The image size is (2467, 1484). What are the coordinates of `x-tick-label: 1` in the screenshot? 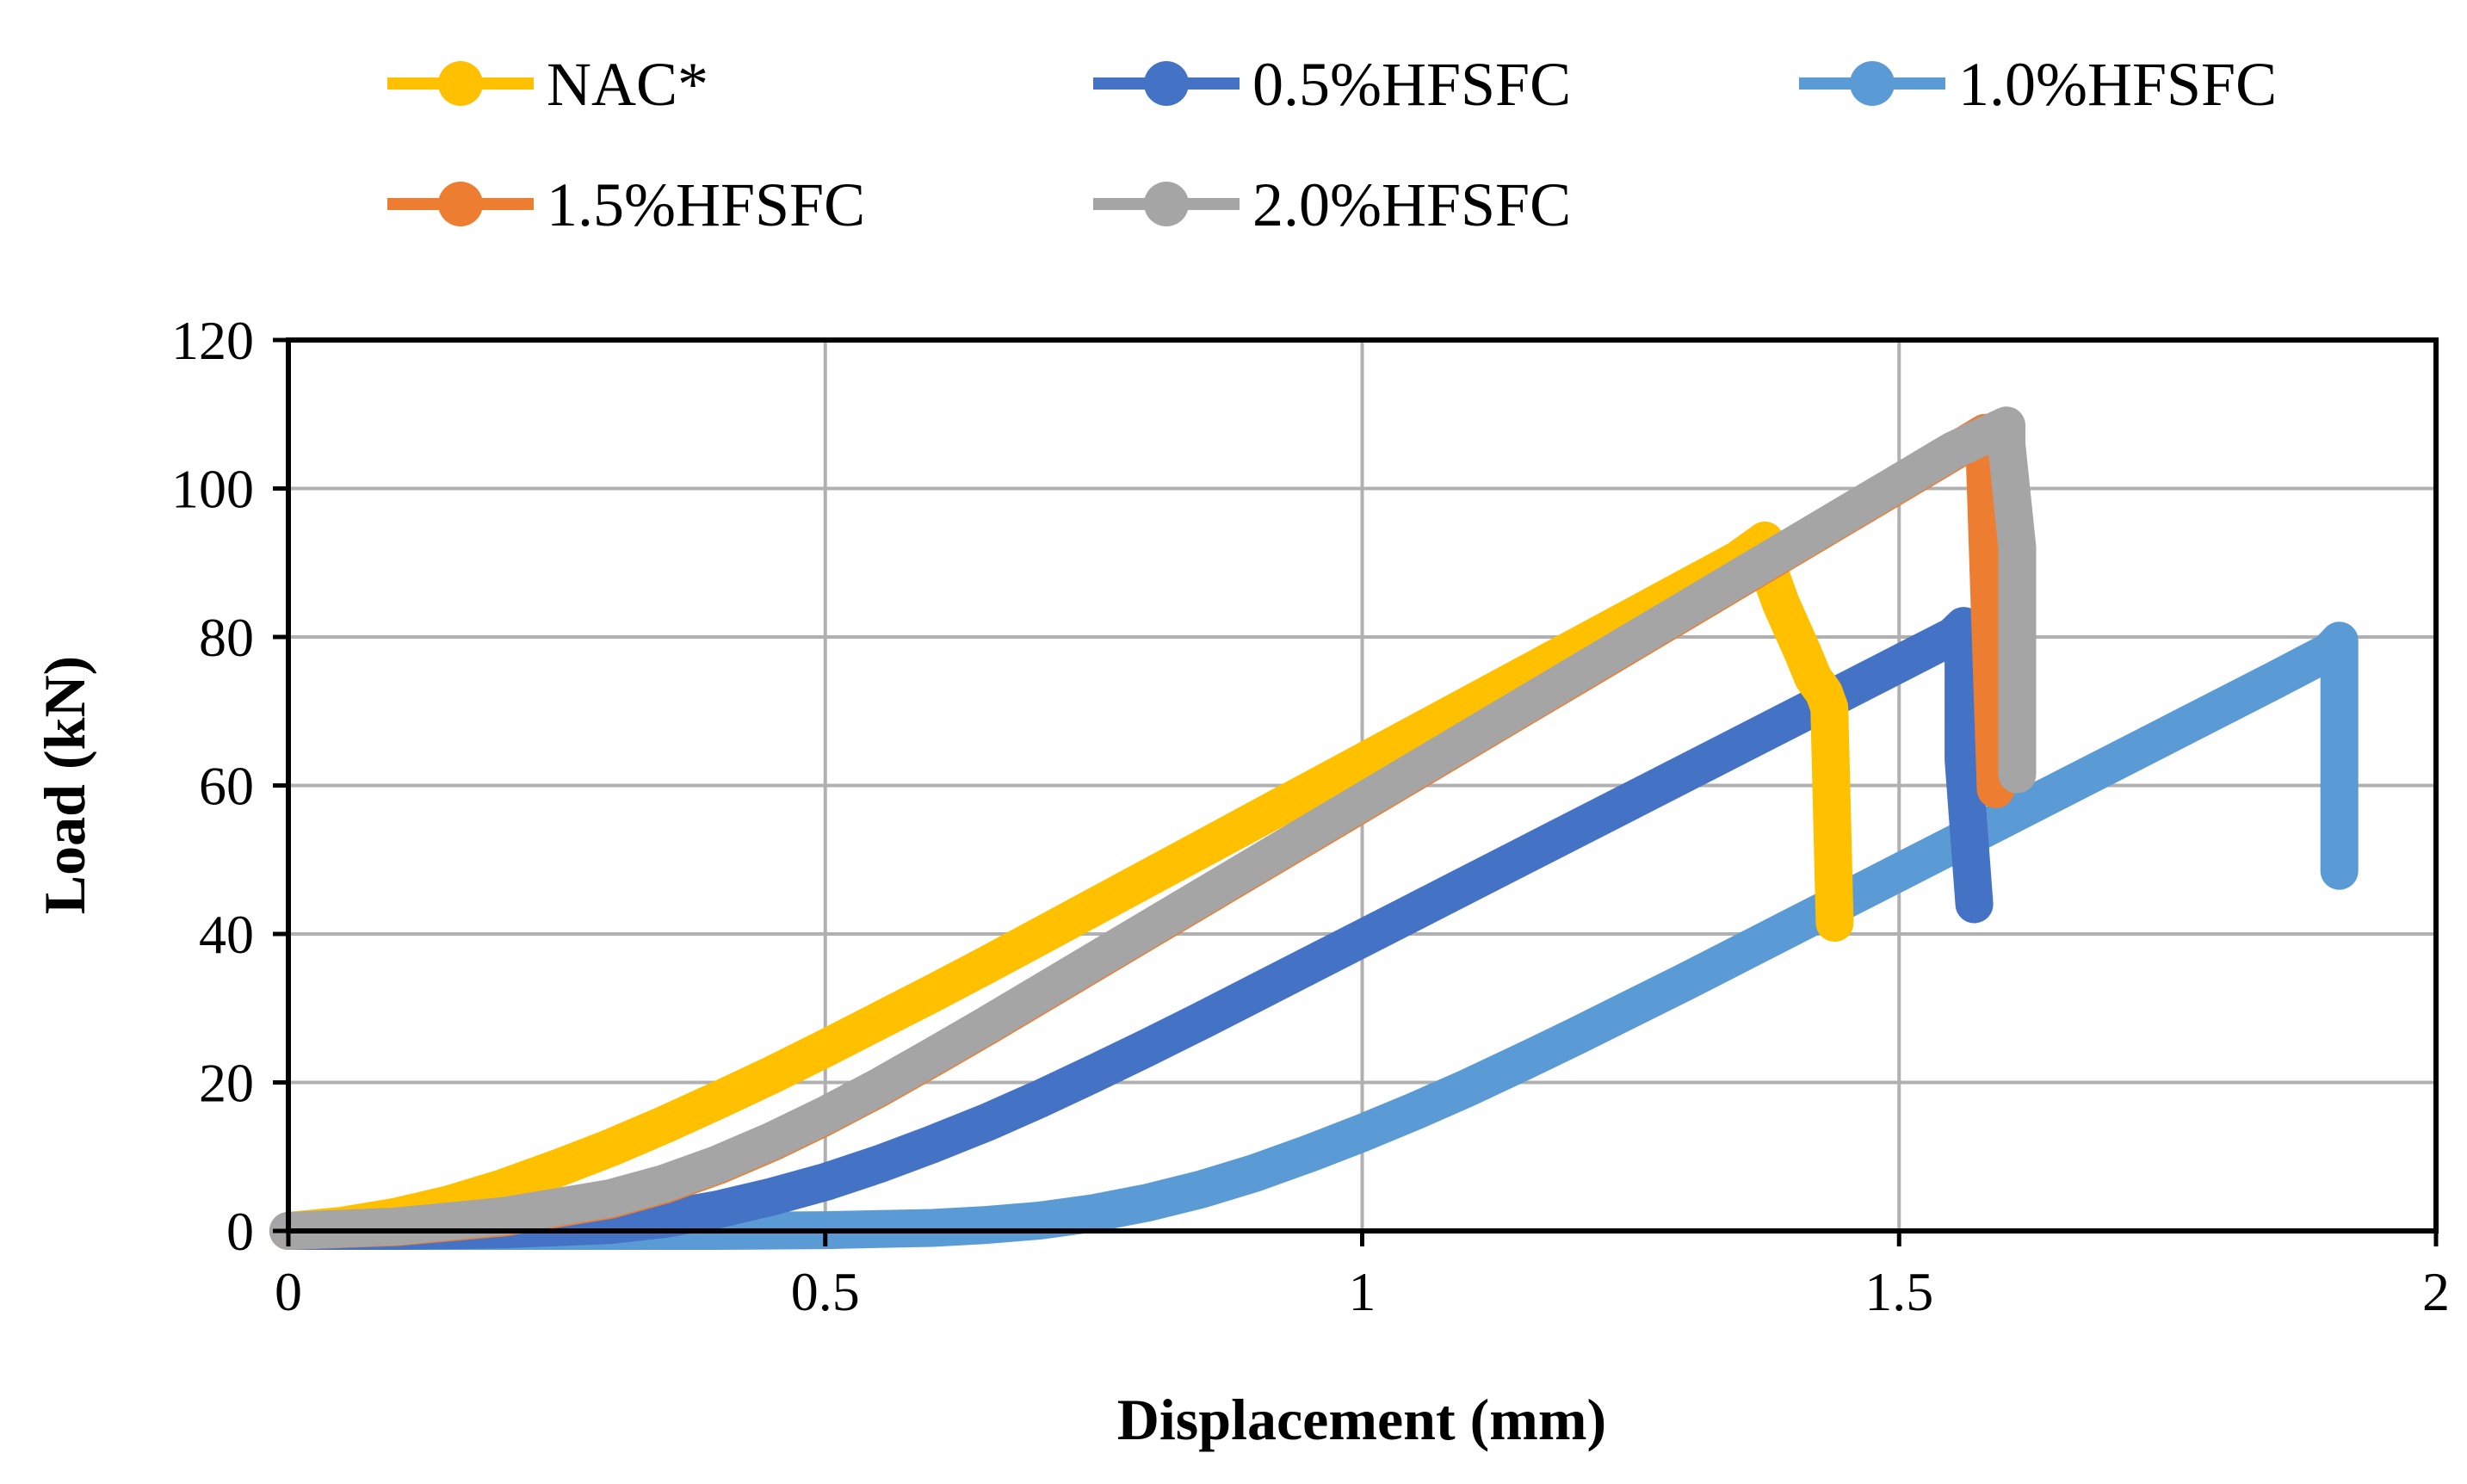 It's located at (1362, 1291).